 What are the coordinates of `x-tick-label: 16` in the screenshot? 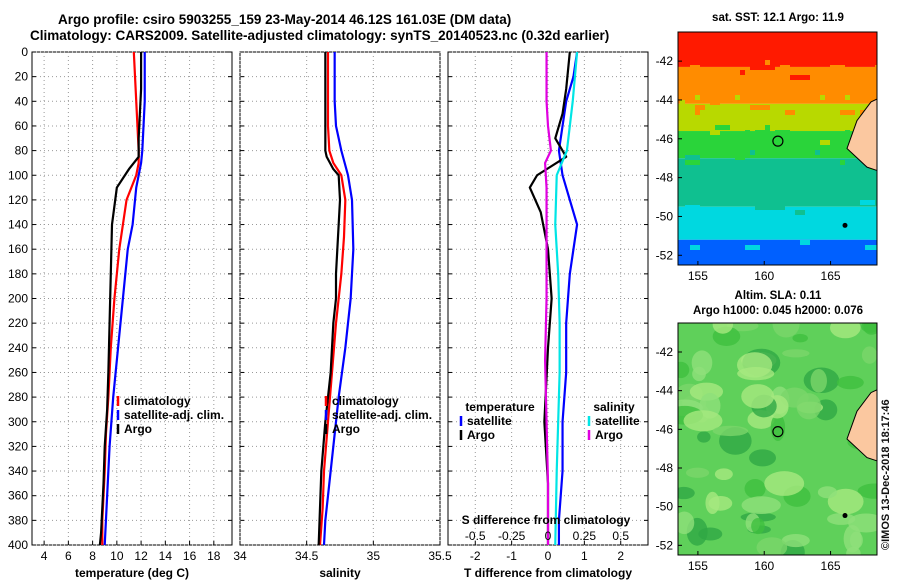 It's located at (190, 556).